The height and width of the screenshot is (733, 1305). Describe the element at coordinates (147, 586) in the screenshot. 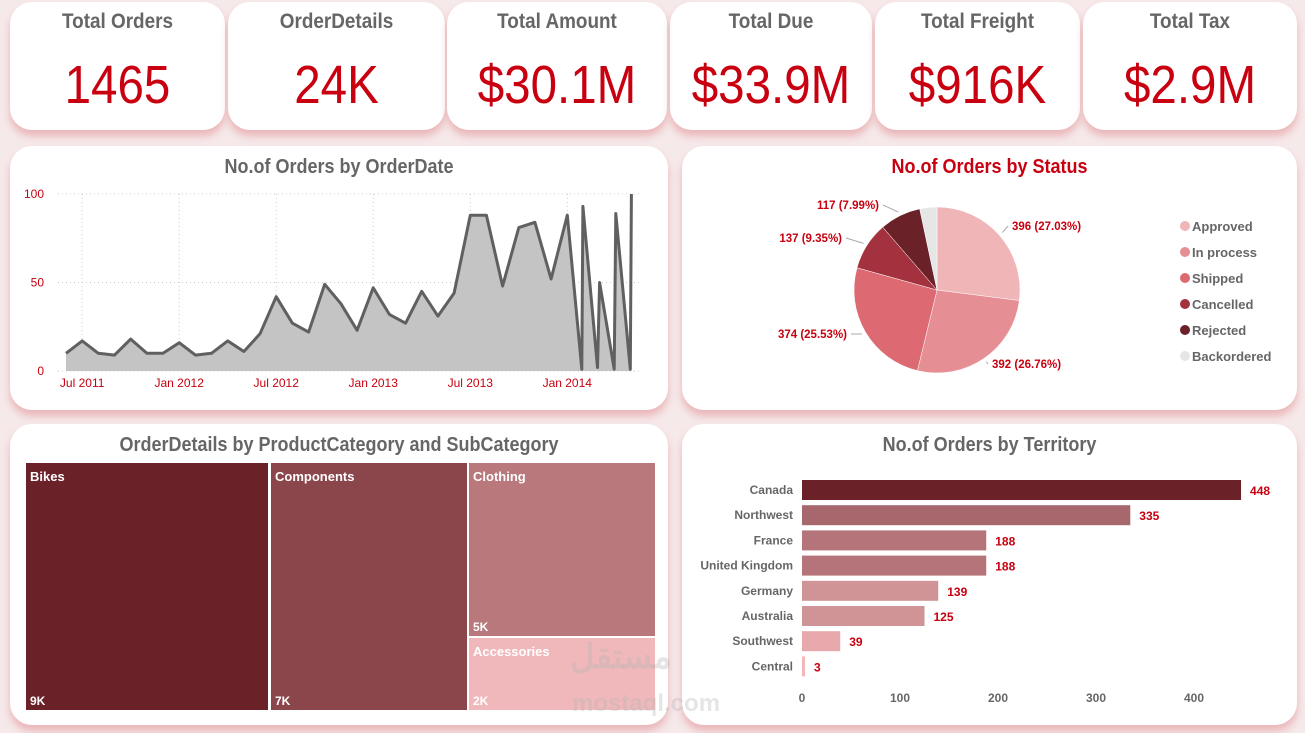

I see `treemap-tile: Bikes 9K` at that location.